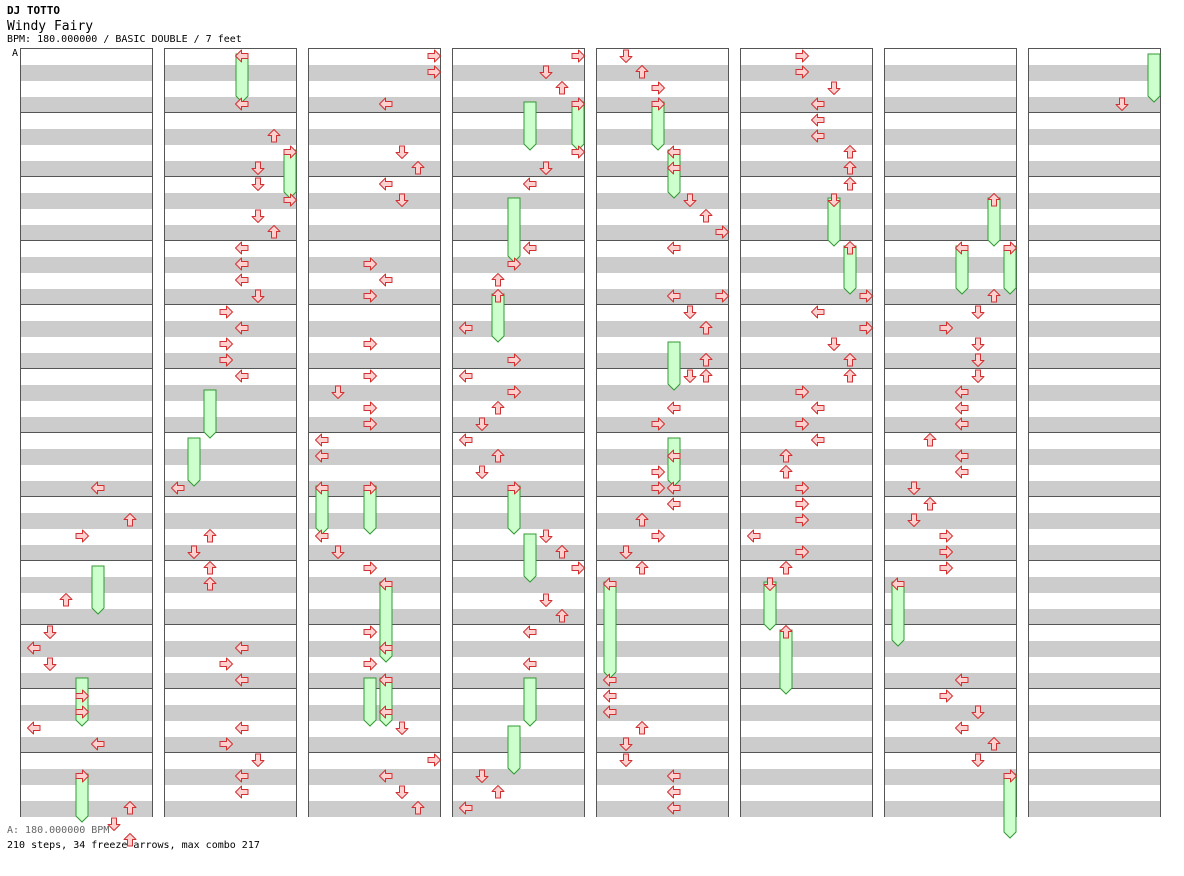 This screenshot has width=1184, height=876. I want to click on artist-name: DJ TOTTO, so click(33, 10).